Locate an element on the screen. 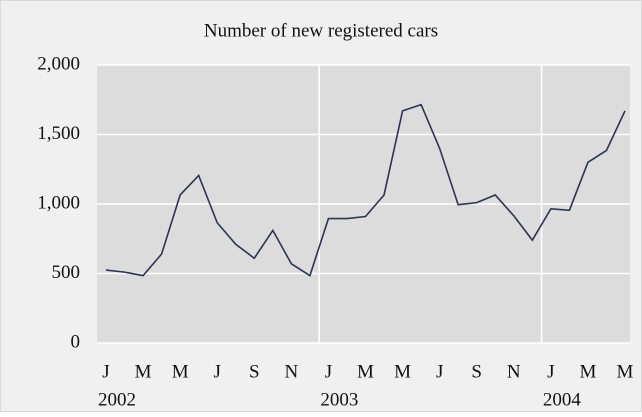 This screenshot has height=417, width=642. year-label: 2003 is located at coordinates (339, 399).